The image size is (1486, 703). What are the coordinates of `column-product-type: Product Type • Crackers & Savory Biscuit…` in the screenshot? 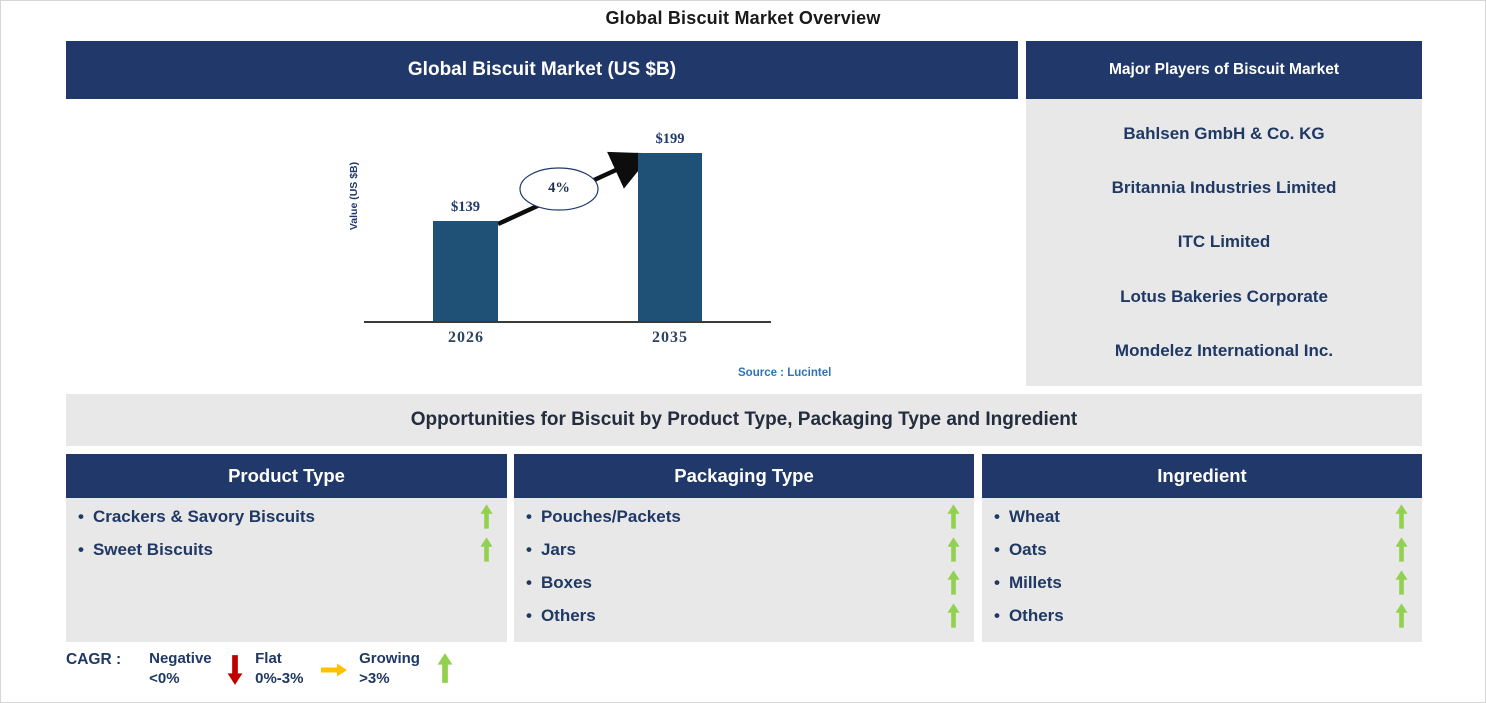 It's located at (286, 548).